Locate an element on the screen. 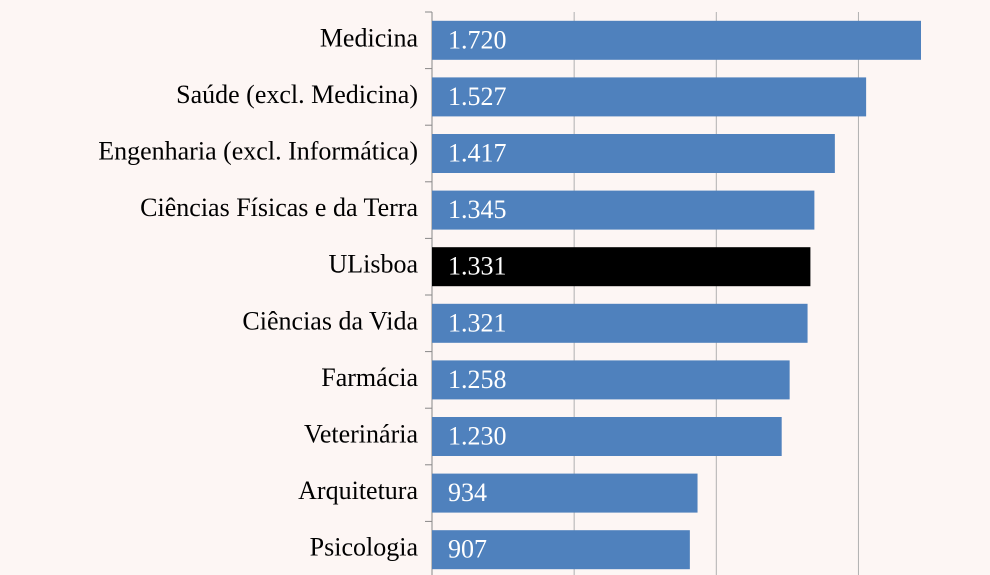  value-label: 1.321 is located at coordinates (477, 322).